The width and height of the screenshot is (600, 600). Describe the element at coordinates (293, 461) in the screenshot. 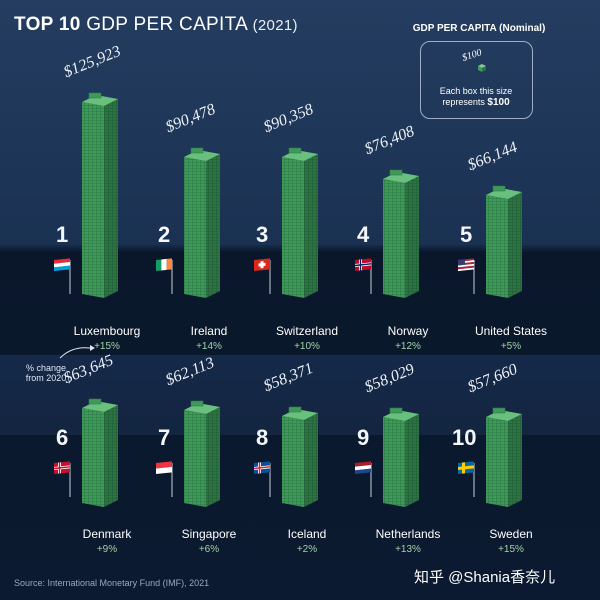

I see `bar-iceland` at that location.